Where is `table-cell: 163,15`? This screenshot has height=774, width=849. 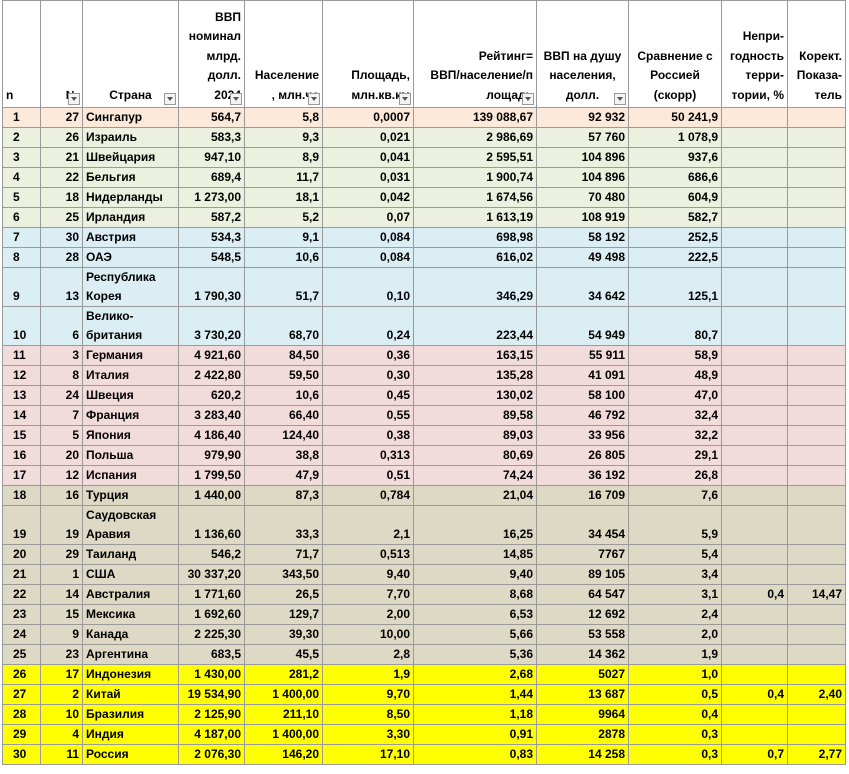
table-cell: 163,15 is located at coordinates (475, 355).